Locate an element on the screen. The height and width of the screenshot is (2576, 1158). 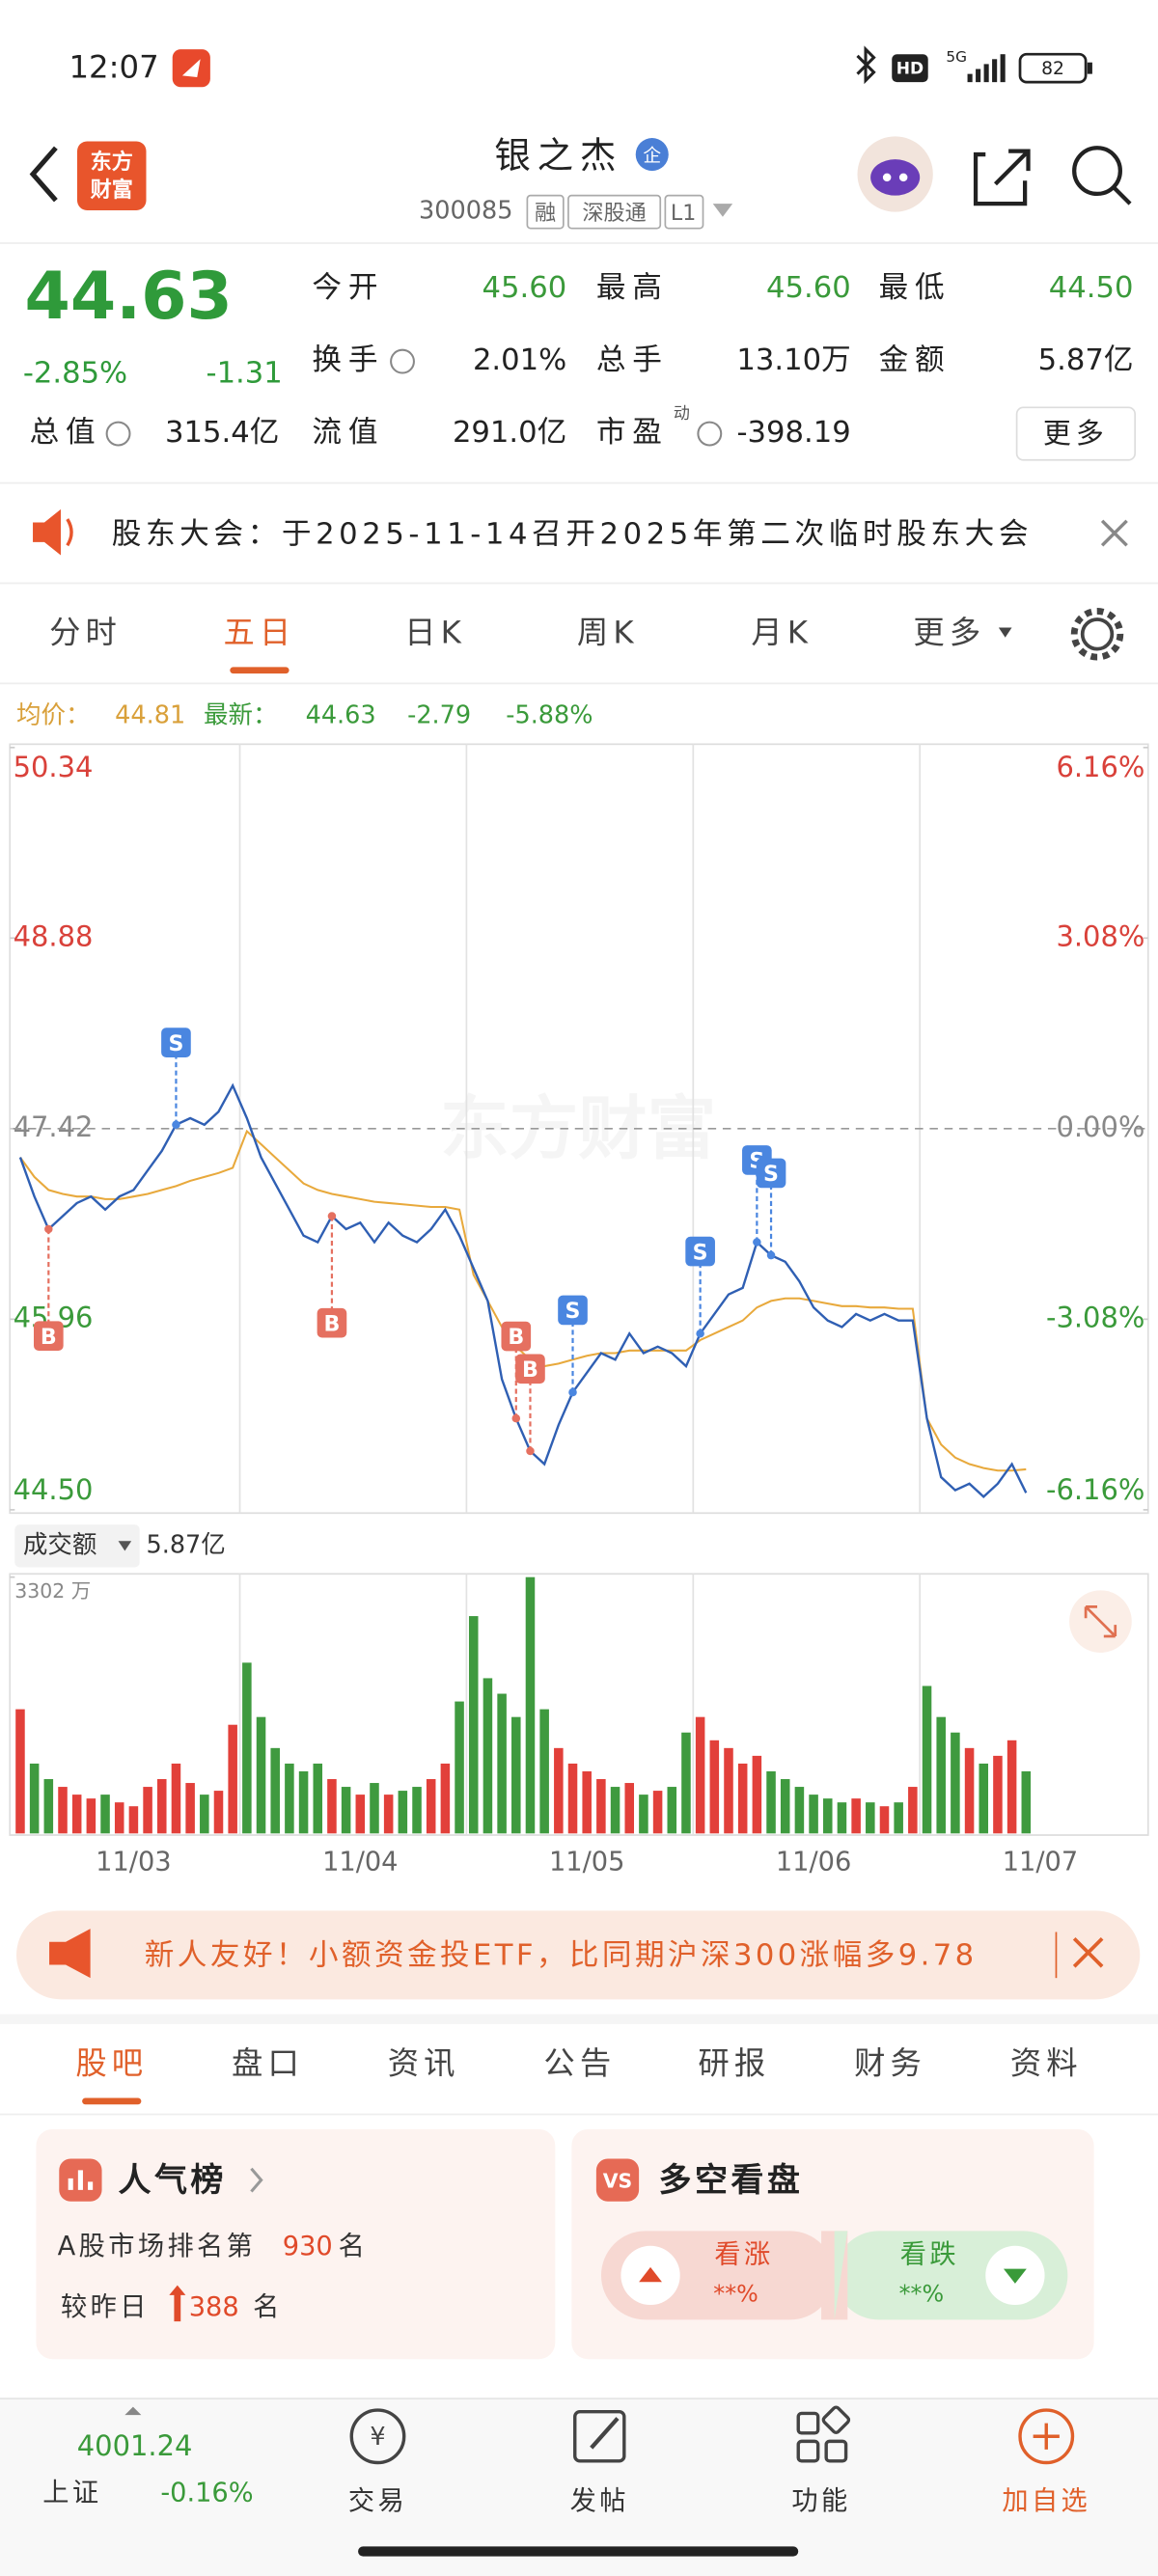
chart-tab: 分时 is located at coordinates (85, 632).